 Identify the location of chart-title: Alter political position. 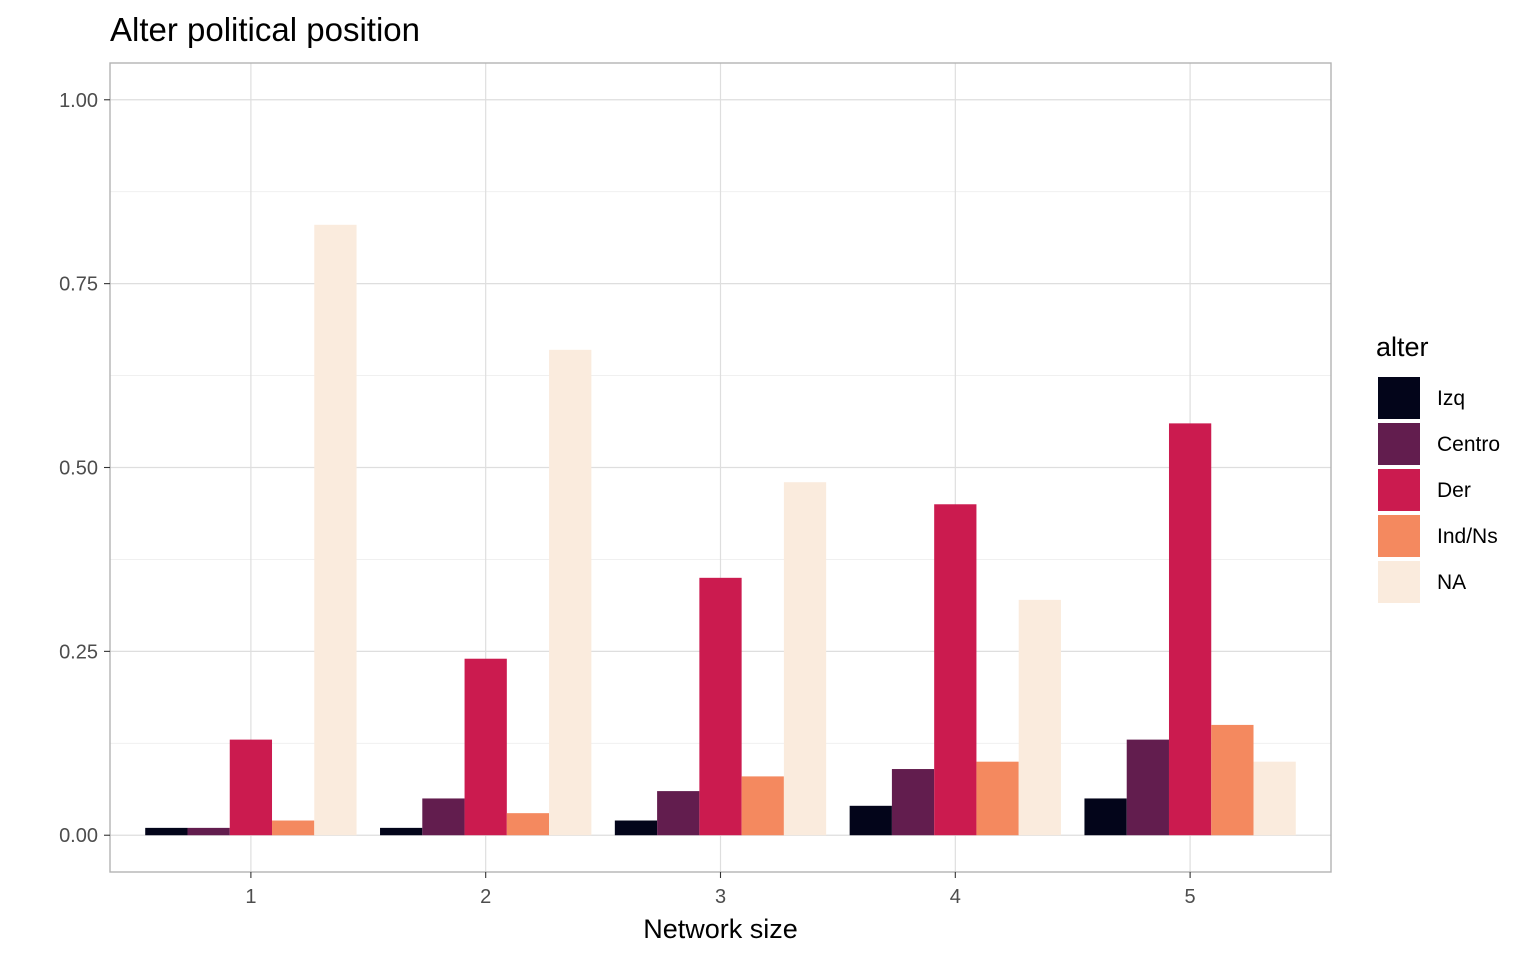
(265, 29).